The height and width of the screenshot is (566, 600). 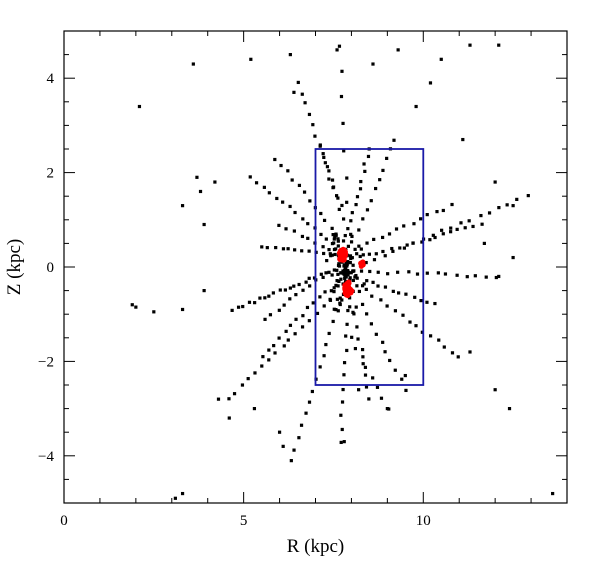 I want to click on x-tick-label: 10, so click(x=423, y=521).